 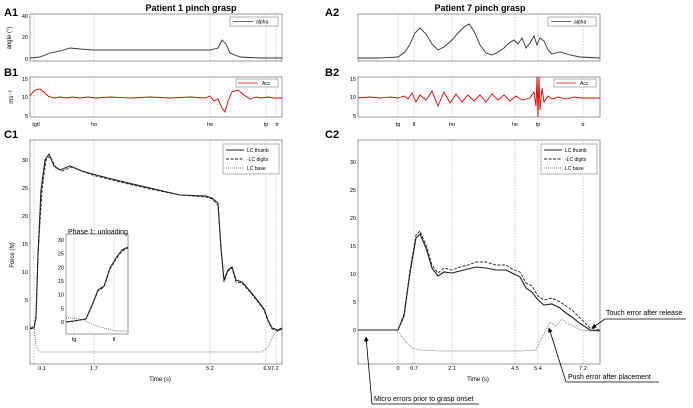 What do you see at coordinates (25, 245) in the screenshot?
I see `c1-ytick: 15` at bounding box center [25, 245].